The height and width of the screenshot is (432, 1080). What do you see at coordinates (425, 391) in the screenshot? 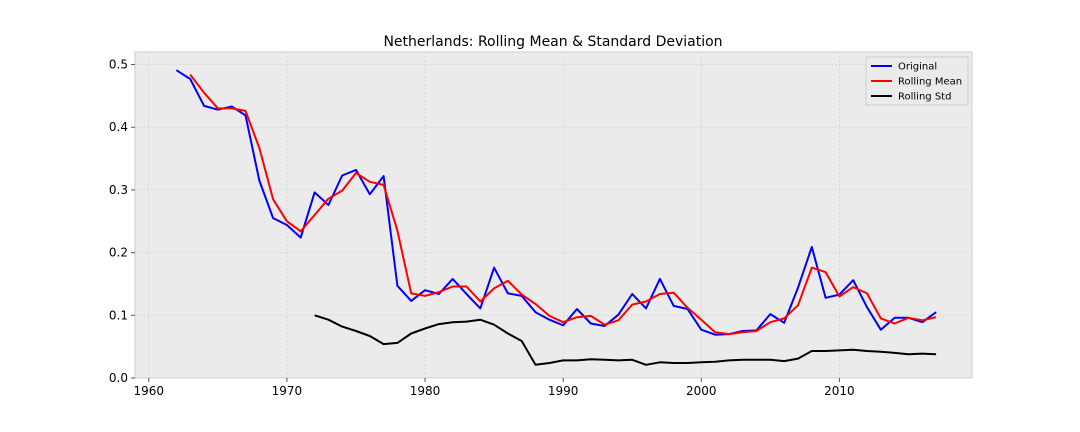
I see `x-tick-label: 1980` at bounding box center [425, 391].